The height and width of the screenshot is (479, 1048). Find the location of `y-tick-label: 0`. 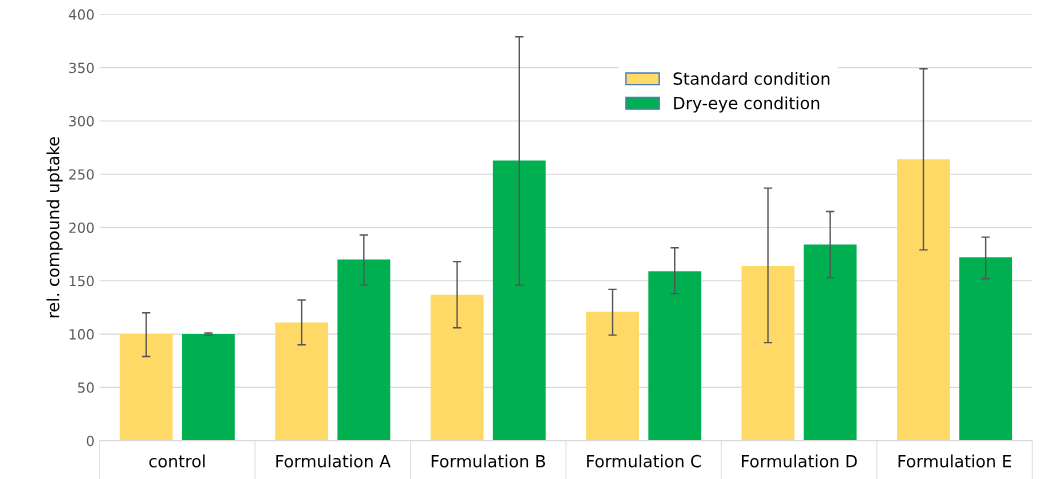

y-tick-label: 0 is located at coordinates (90, 441).